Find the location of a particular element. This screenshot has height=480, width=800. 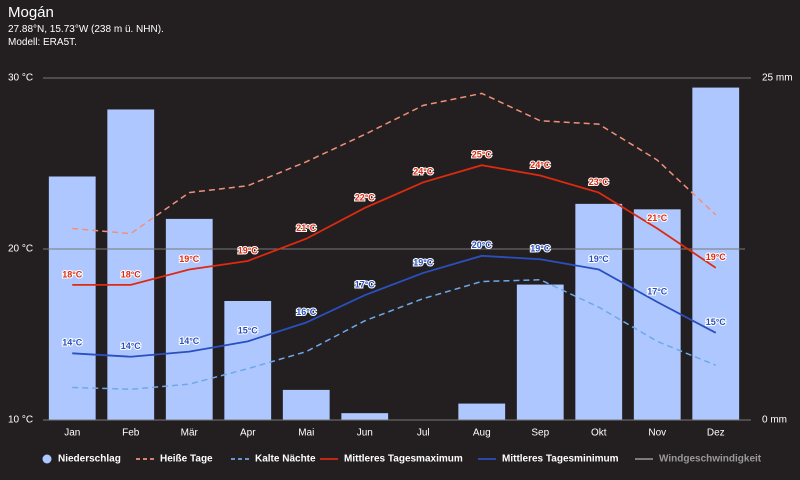

x-tick-label: Mär is located at coordinates (190, 433).